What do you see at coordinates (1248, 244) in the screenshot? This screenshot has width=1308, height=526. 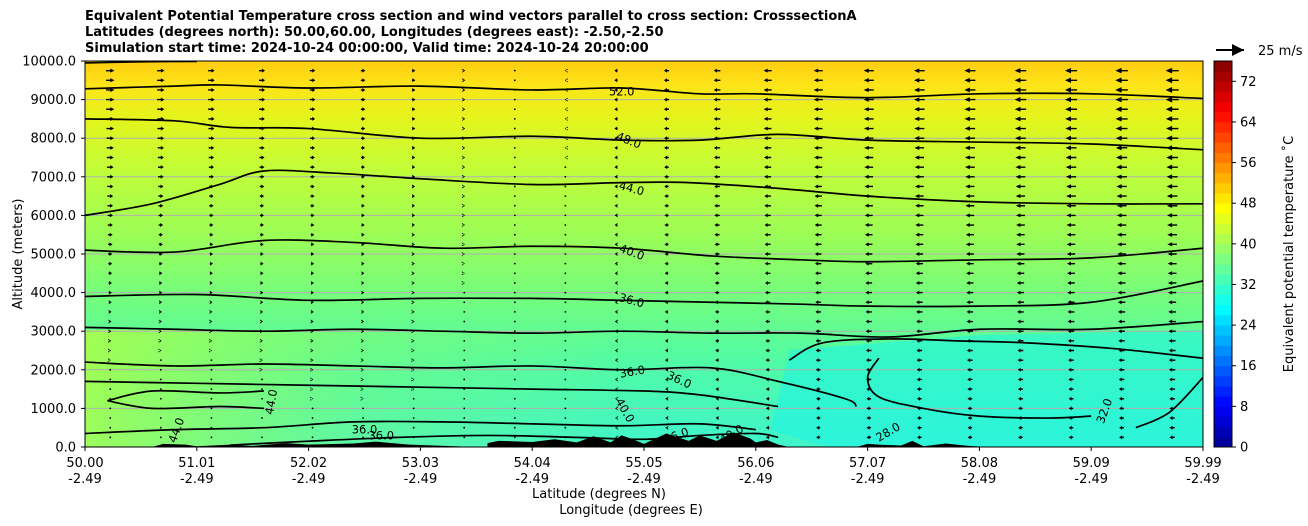 I see `colorbar-tick-label: 40` at bounding box center [1248, 244].